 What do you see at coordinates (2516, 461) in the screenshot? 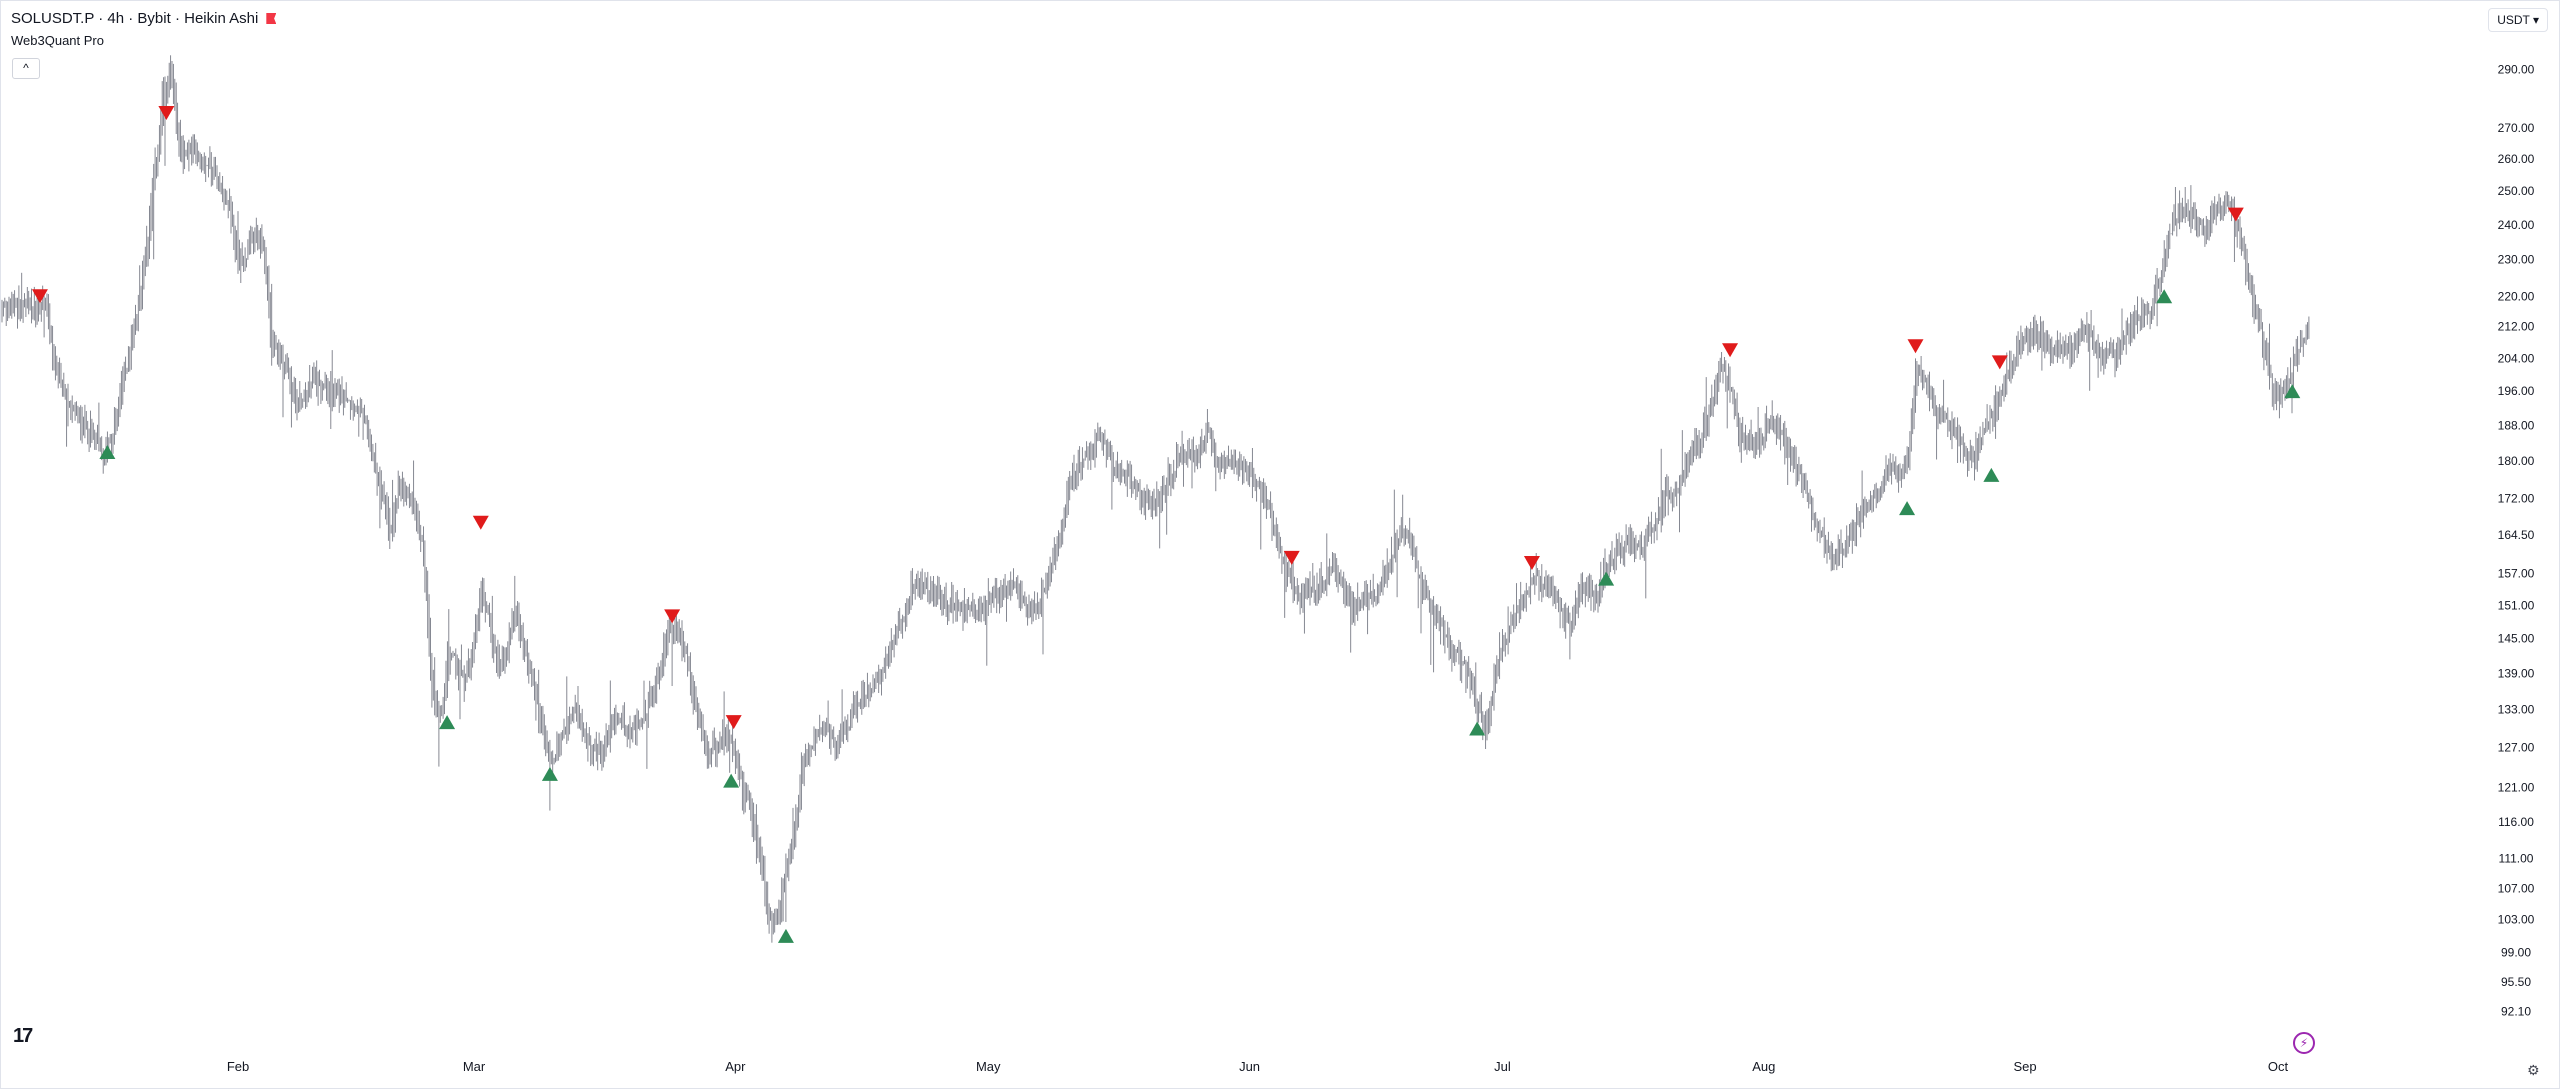
I see `price-tick-label: 180.00` at bounding box center [2516, 461].